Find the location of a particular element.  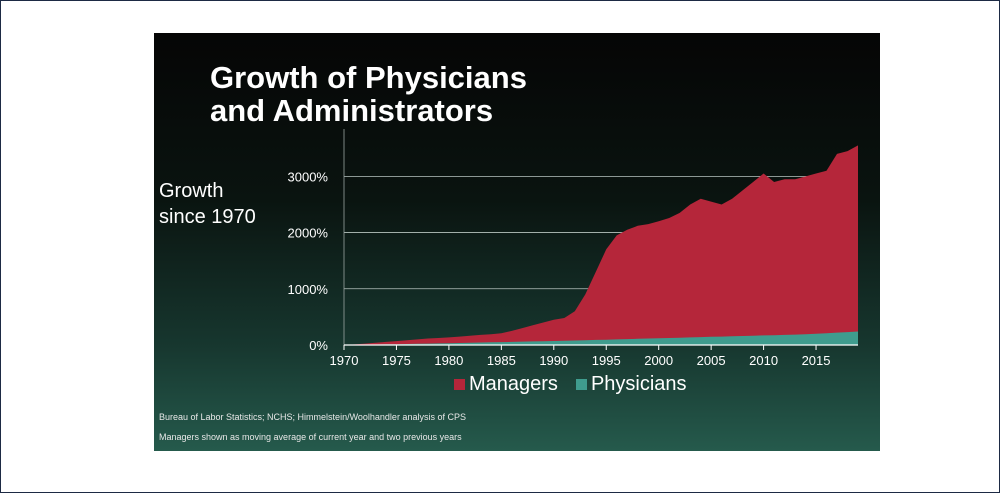

x-tick-label-1970: 1970 is located at coordinates (344, 360).